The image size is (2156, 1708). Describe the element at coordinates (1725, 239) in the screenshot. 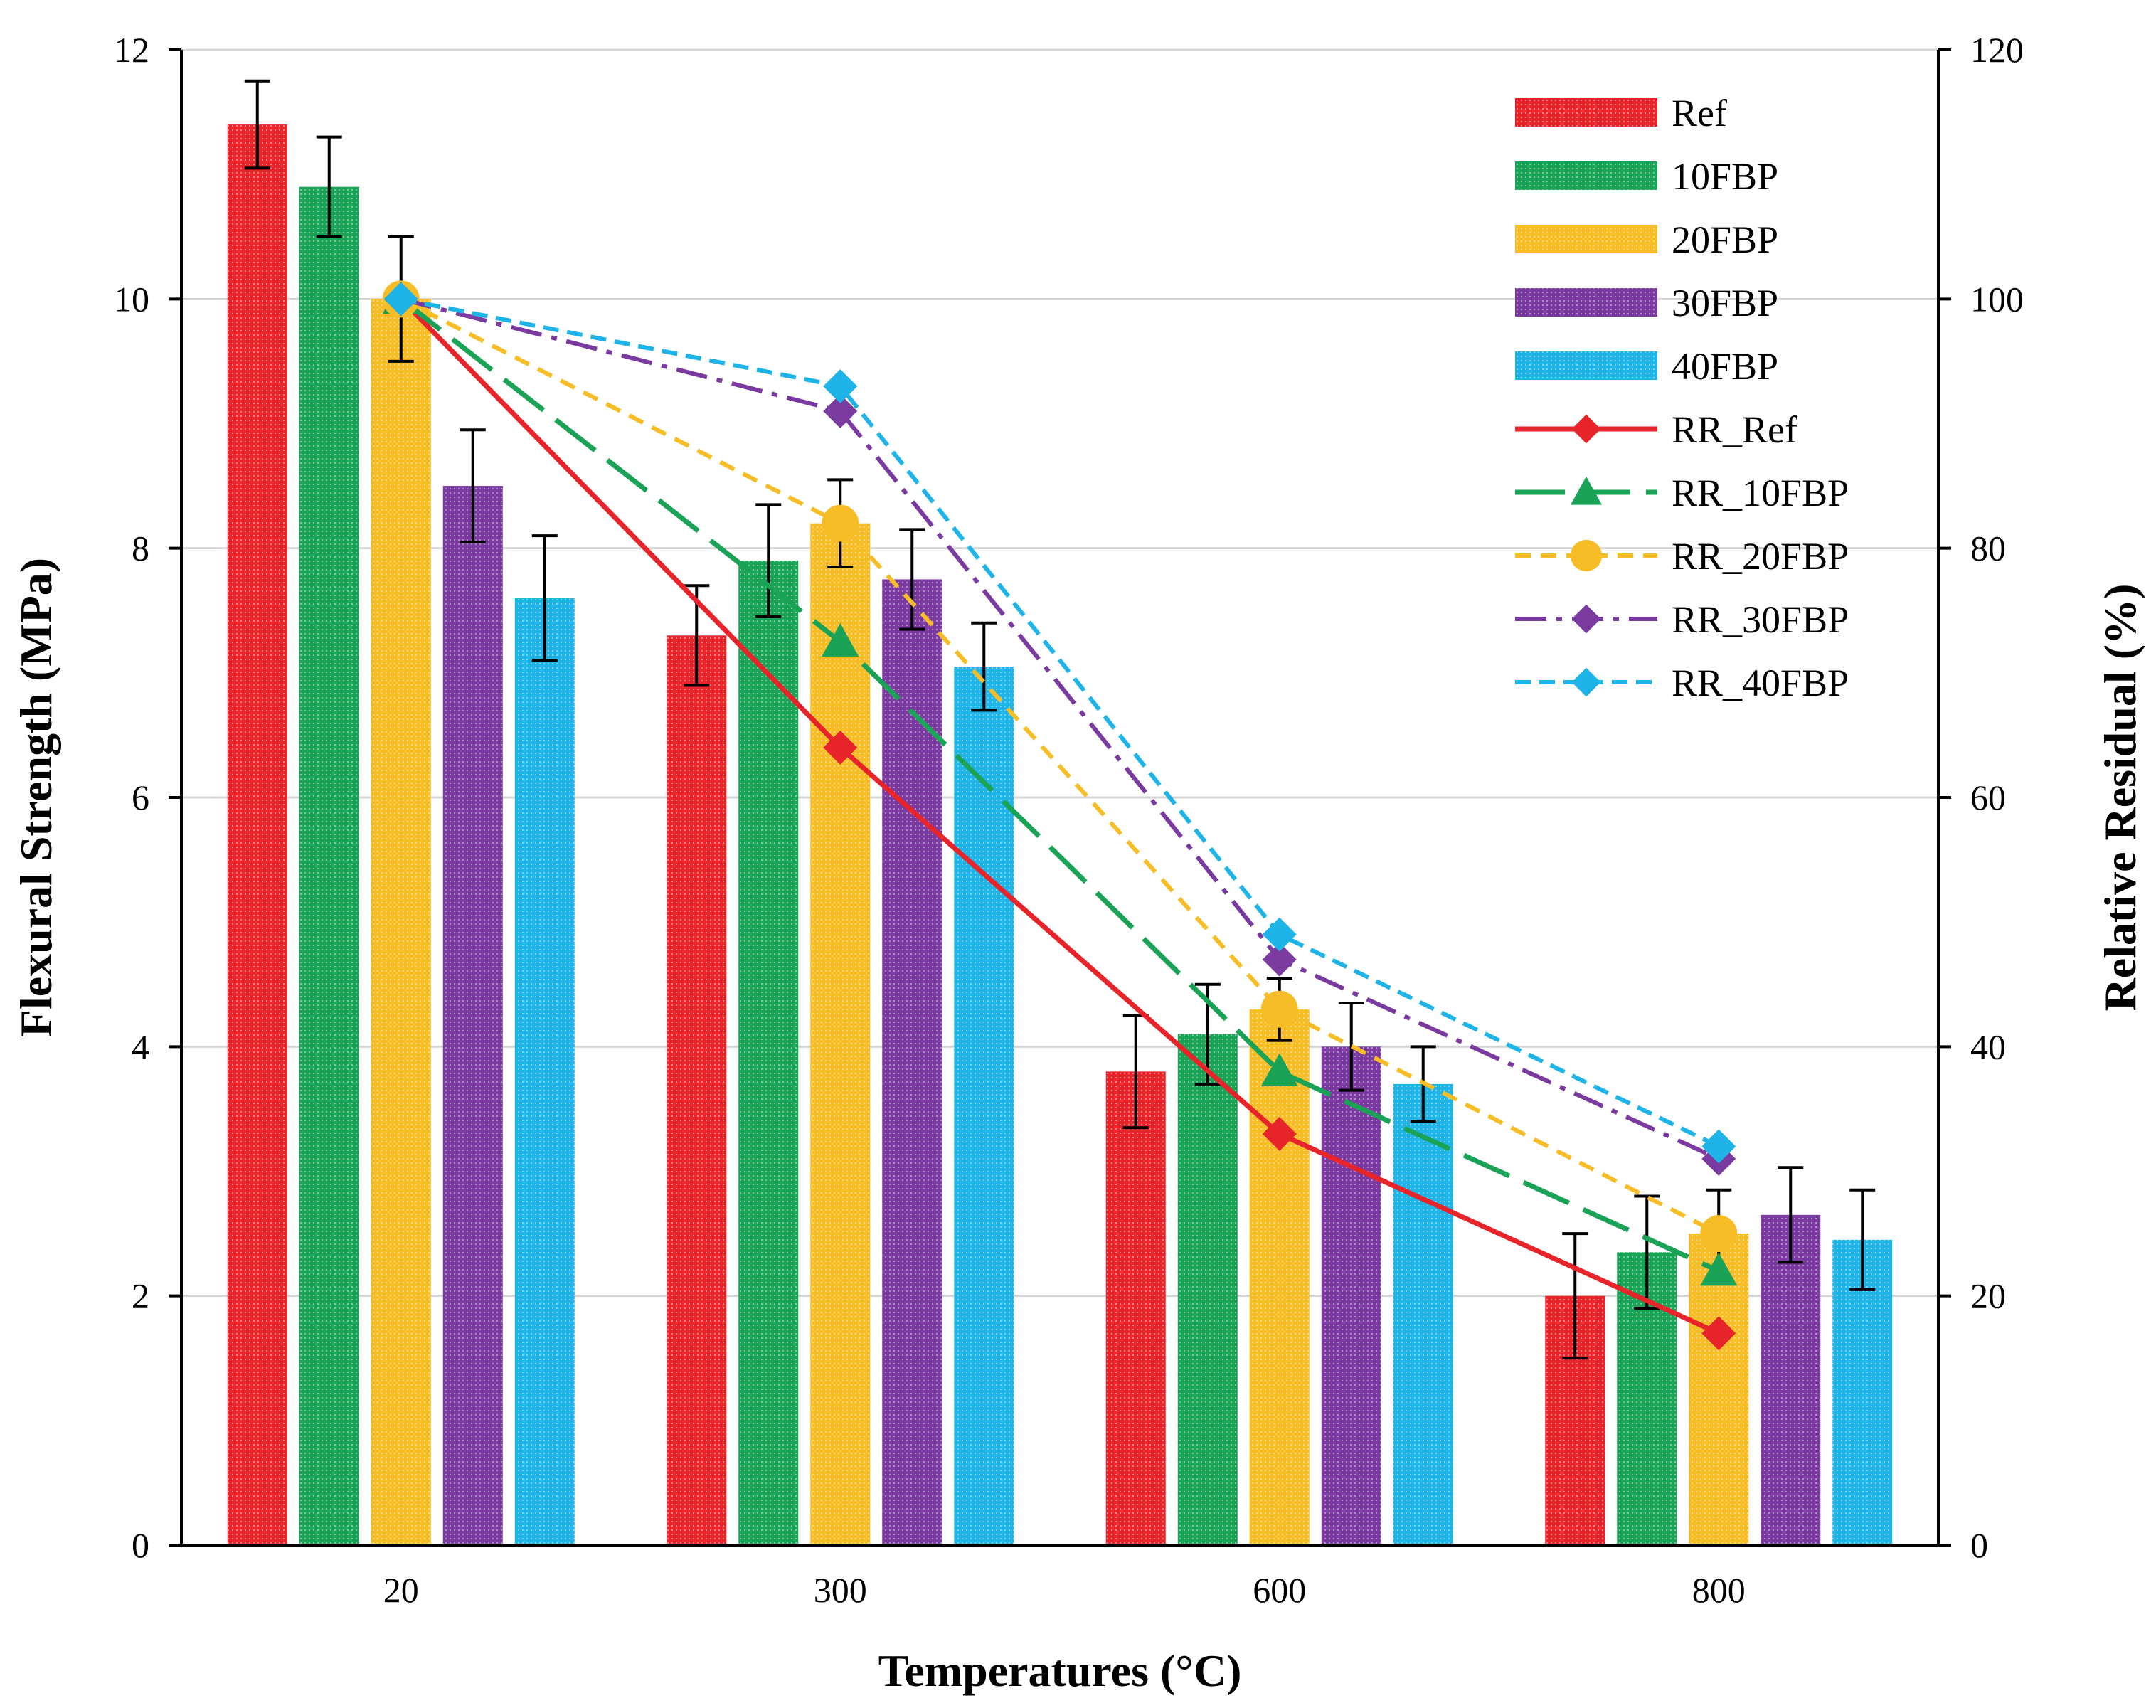

I see `legend-label-20FBP: 20FBP` at that location.